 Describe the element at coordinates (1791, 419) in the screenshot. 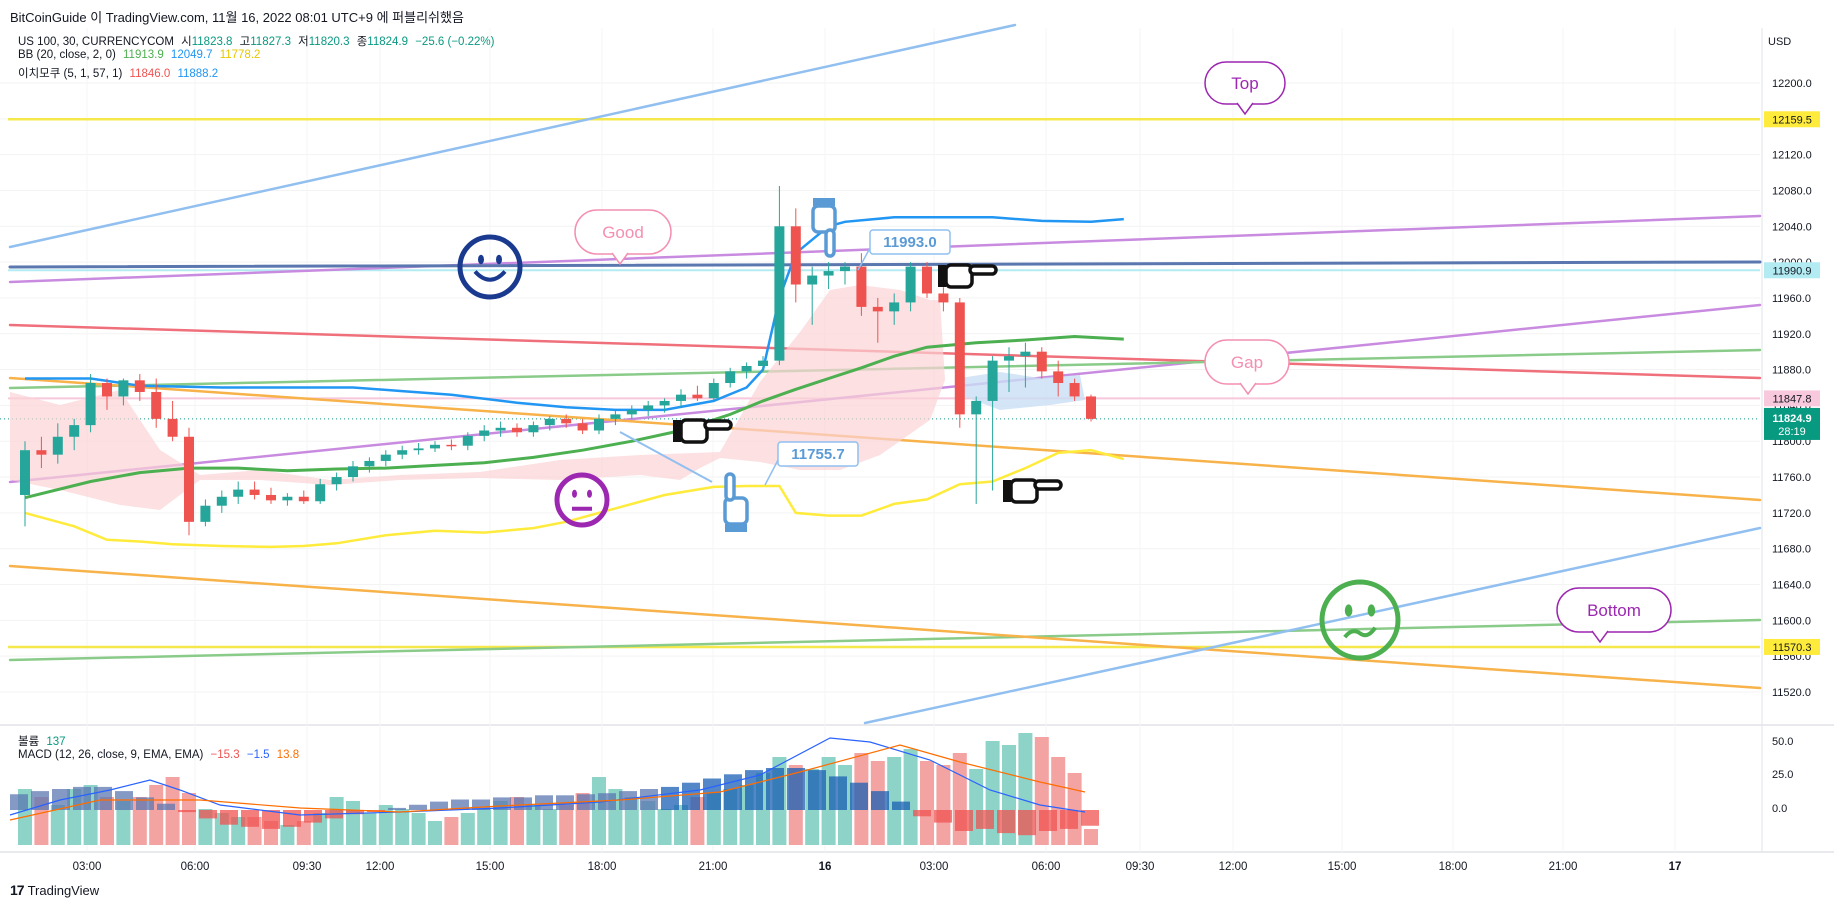

I see `last-price-label: 11824.9` at that location.